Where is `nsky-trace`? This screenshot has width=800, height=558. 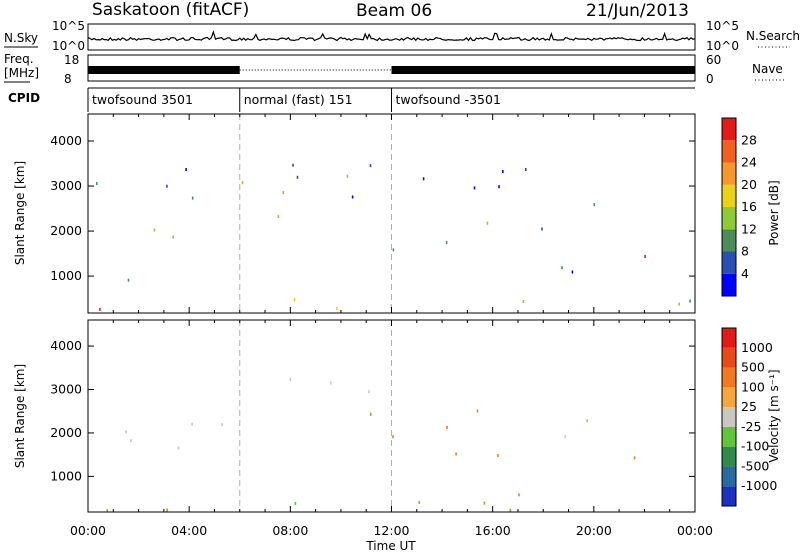
nsky-trace is located at coordinates (391, 36).